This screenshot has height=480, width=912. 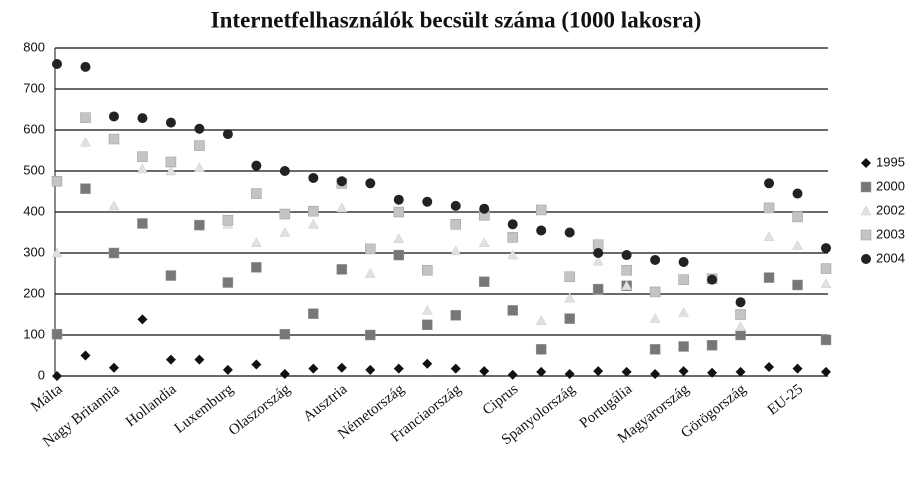 I want to click on y-tick-label: 400, so click(x=34, y=210).